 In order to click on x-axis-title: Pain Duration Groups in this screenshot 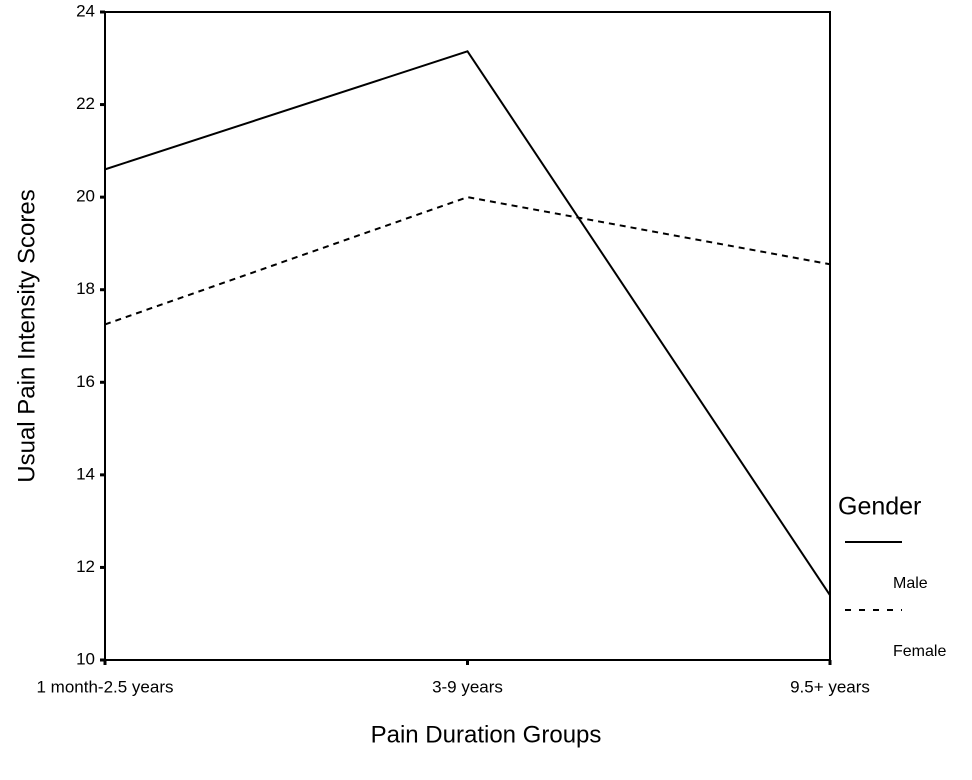, I will do `click(486, 734)`.